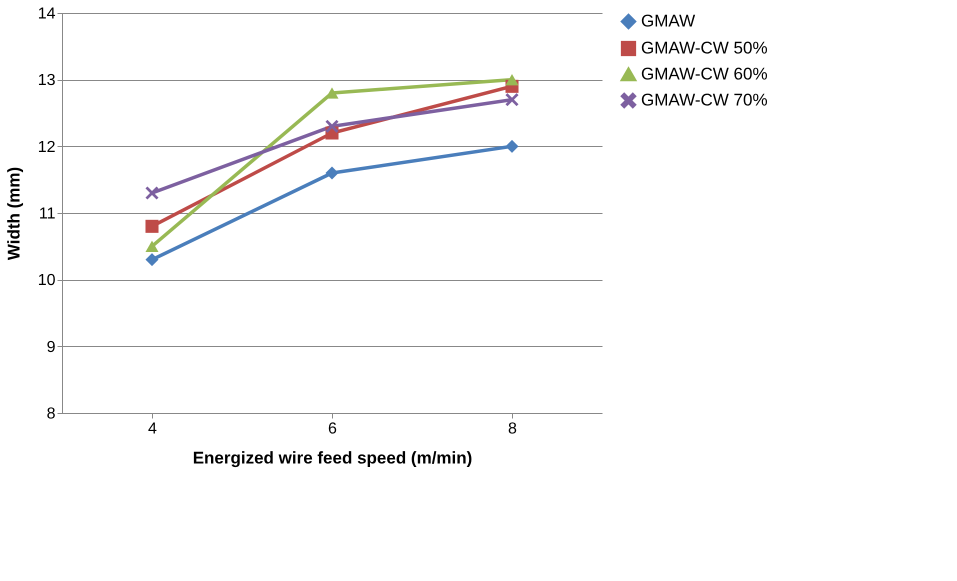 This screenshot has height=581, width=957. Describe the element at coordinates (704, 48) in the screenshot. I see `legend-label: GMAW-CW 50%` at that location.